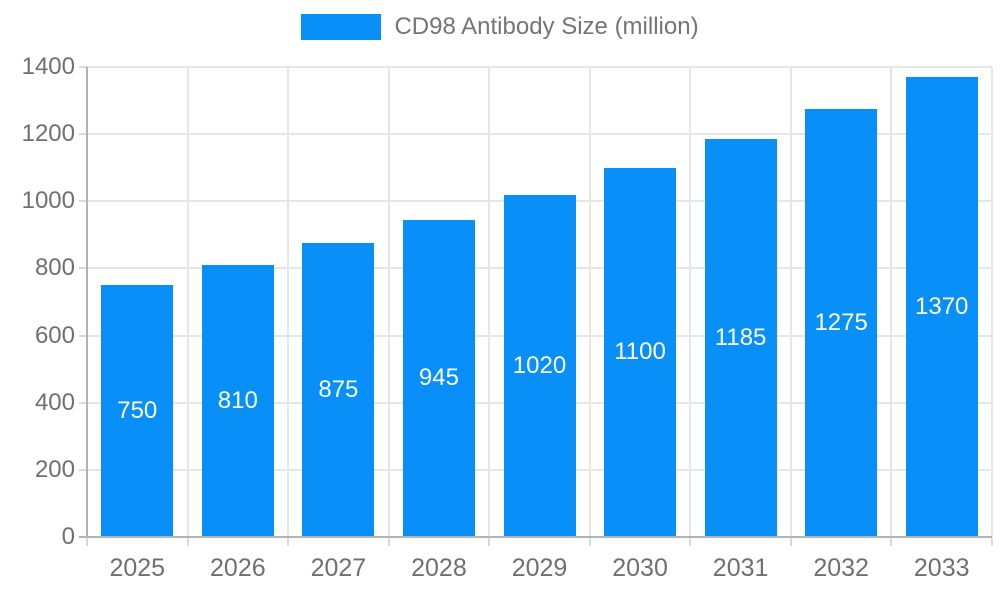 The width and height of the screenshot is (1000, 600). I want to click on x-axis-label: 2029, so click(539, 568).